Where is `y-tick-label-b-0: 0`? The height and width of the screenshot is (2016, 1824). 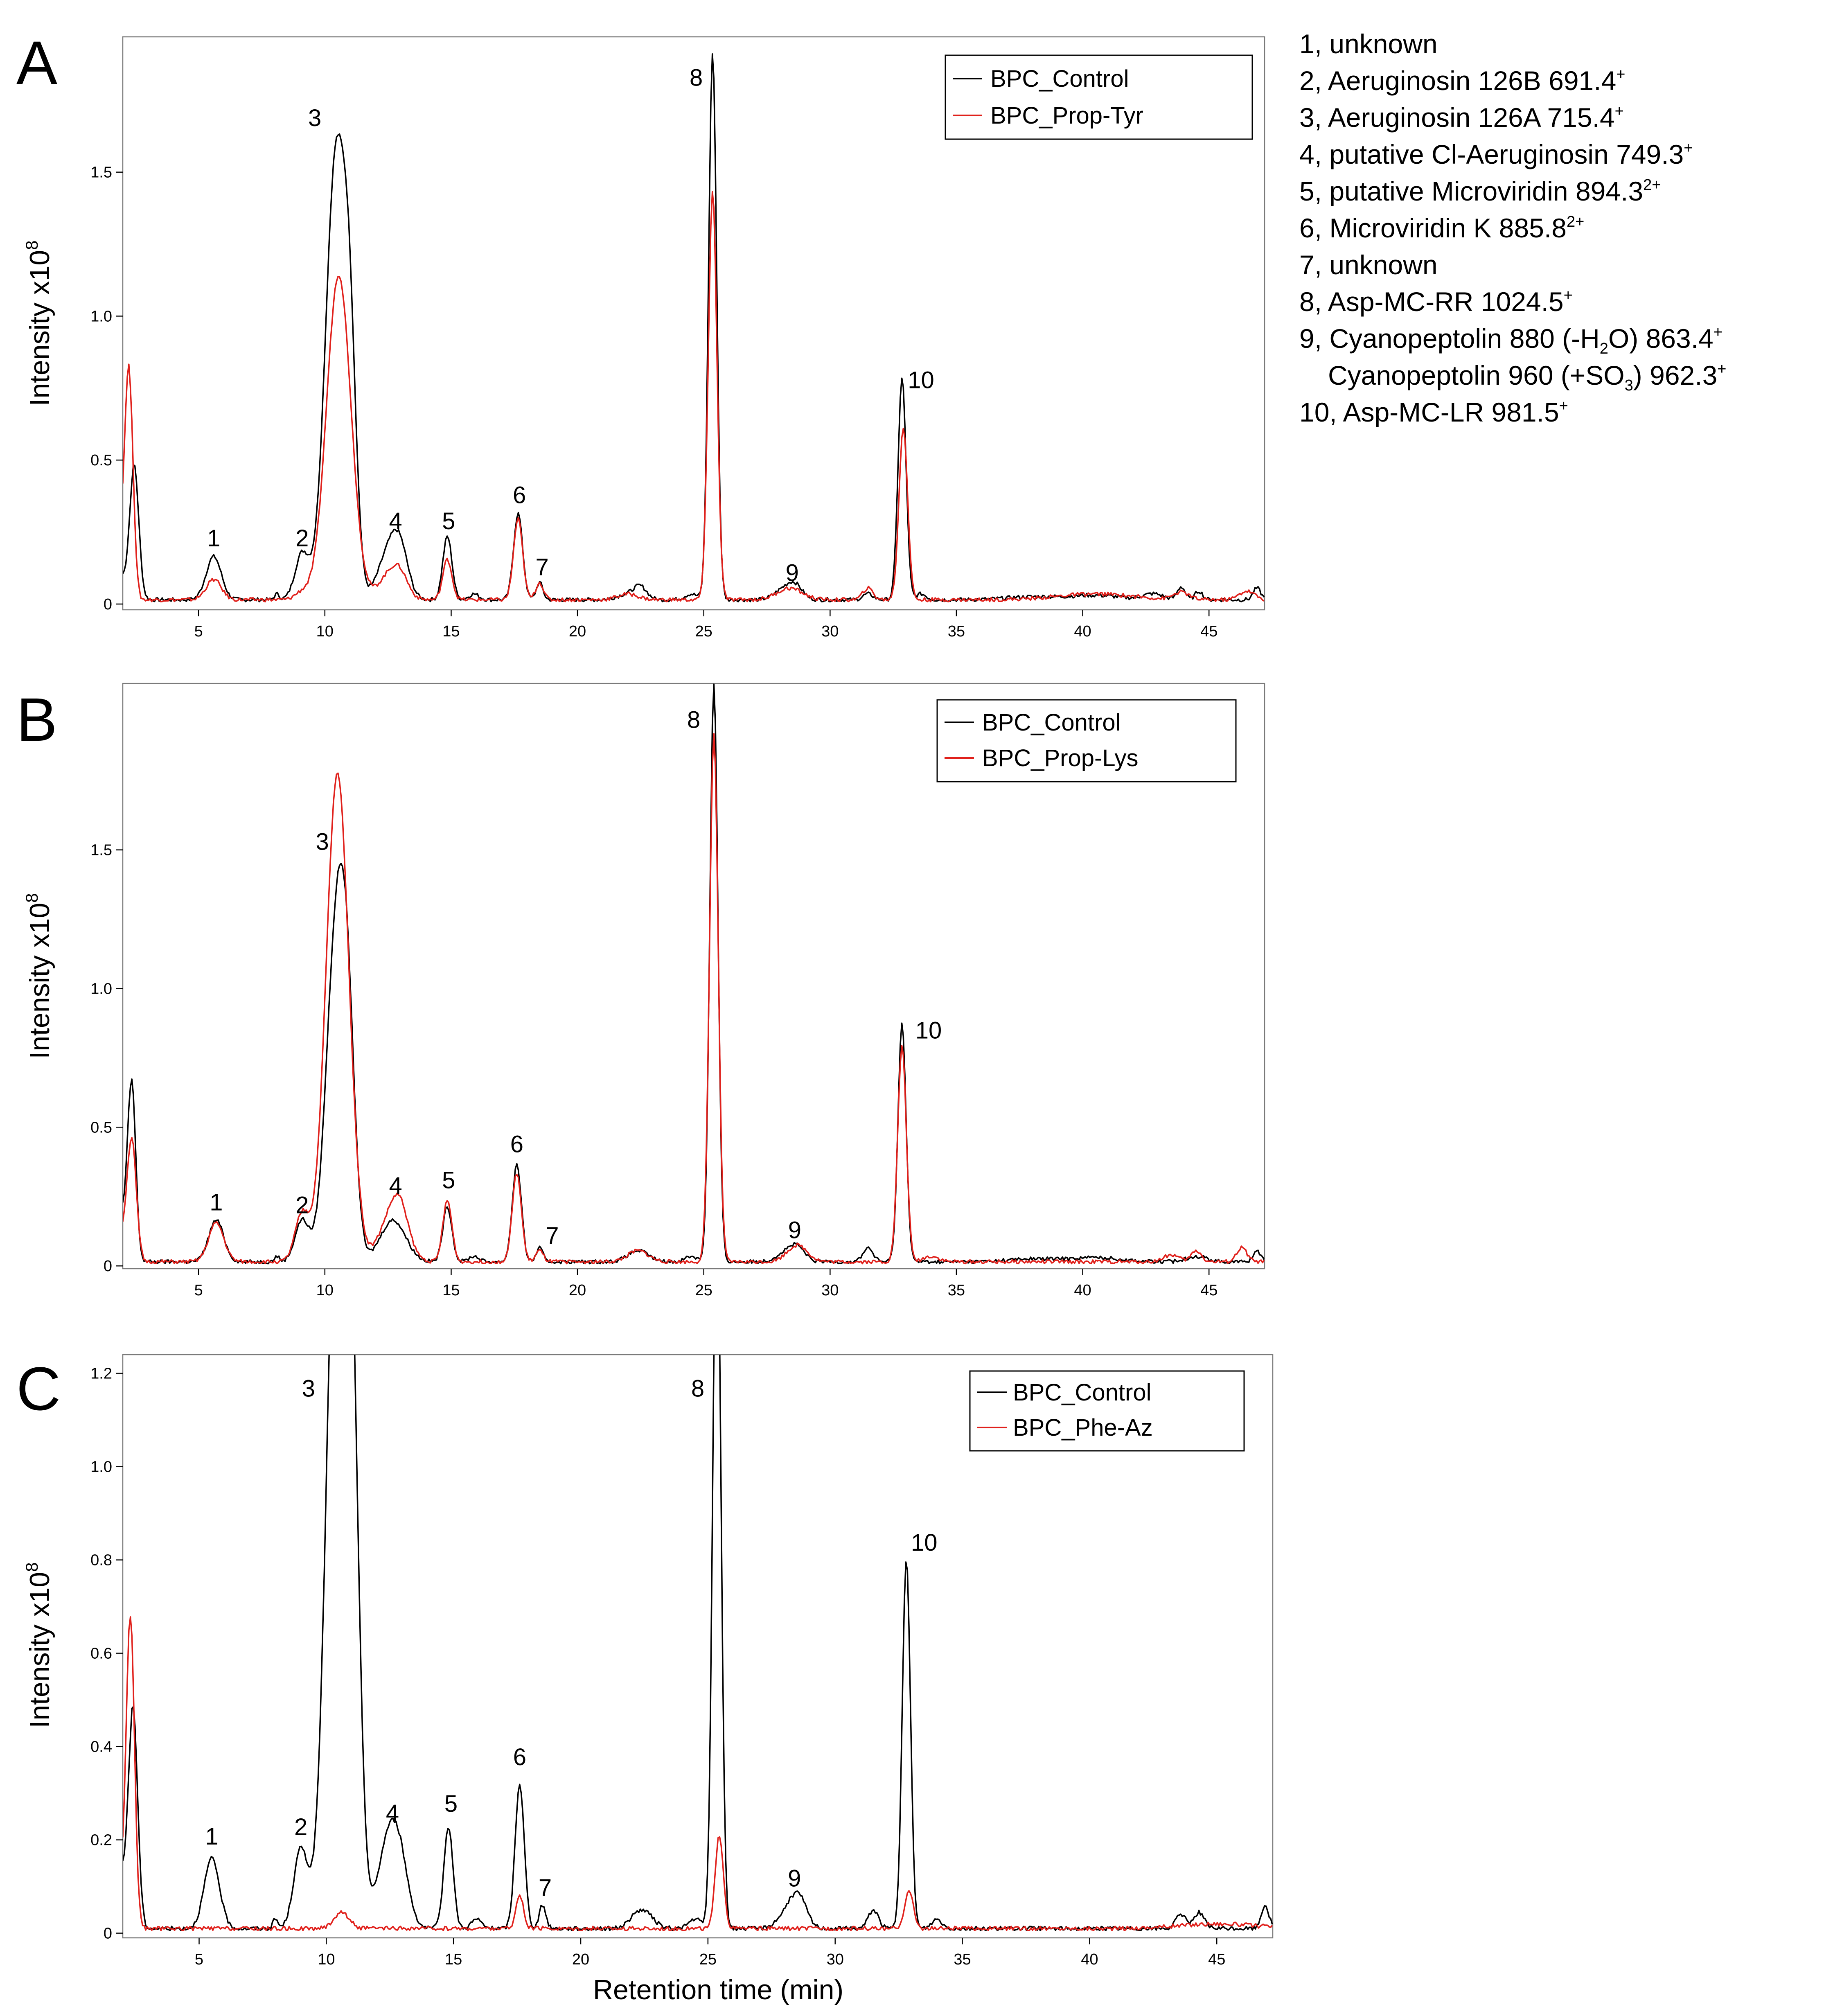 y-tick-label-b-0: 0 is located at coordinates (108, 1266).